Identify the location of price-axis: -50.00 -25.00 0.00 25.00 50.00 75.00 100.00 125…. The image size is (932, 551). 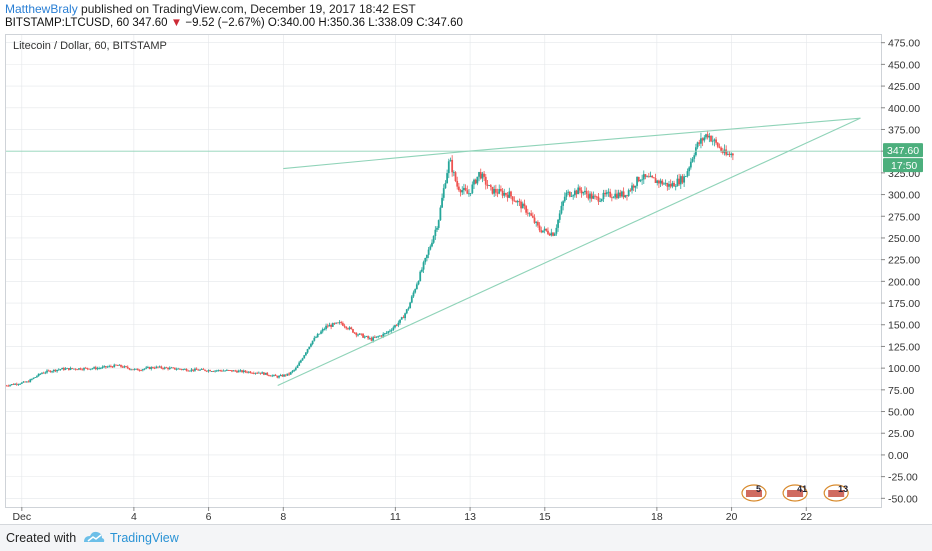
(902, 272).